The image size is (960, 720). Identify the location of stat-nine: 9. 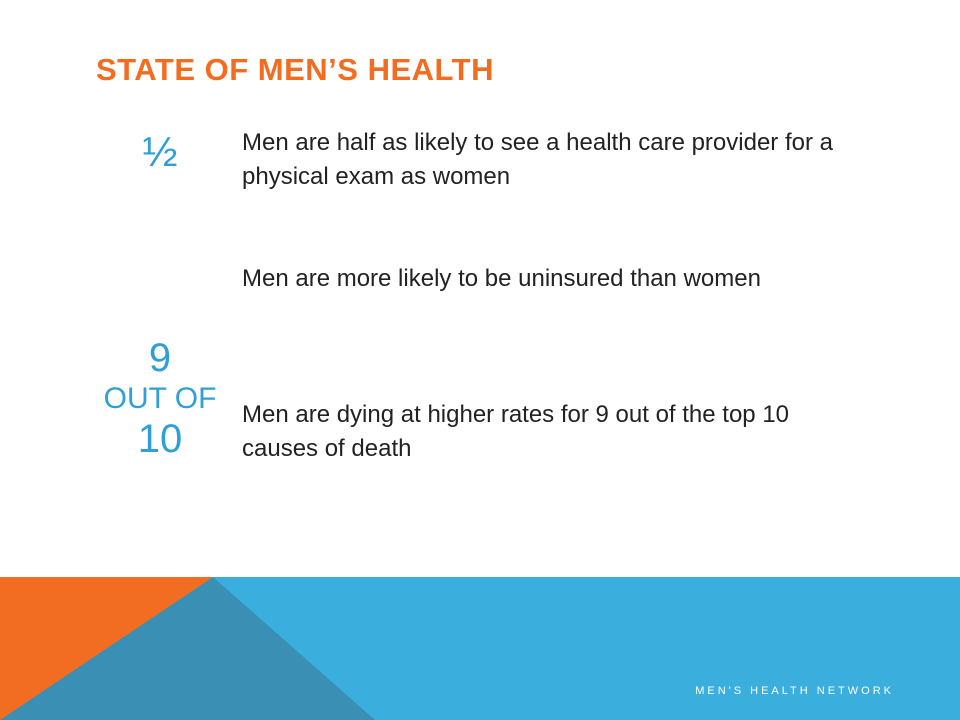
(160, 358).